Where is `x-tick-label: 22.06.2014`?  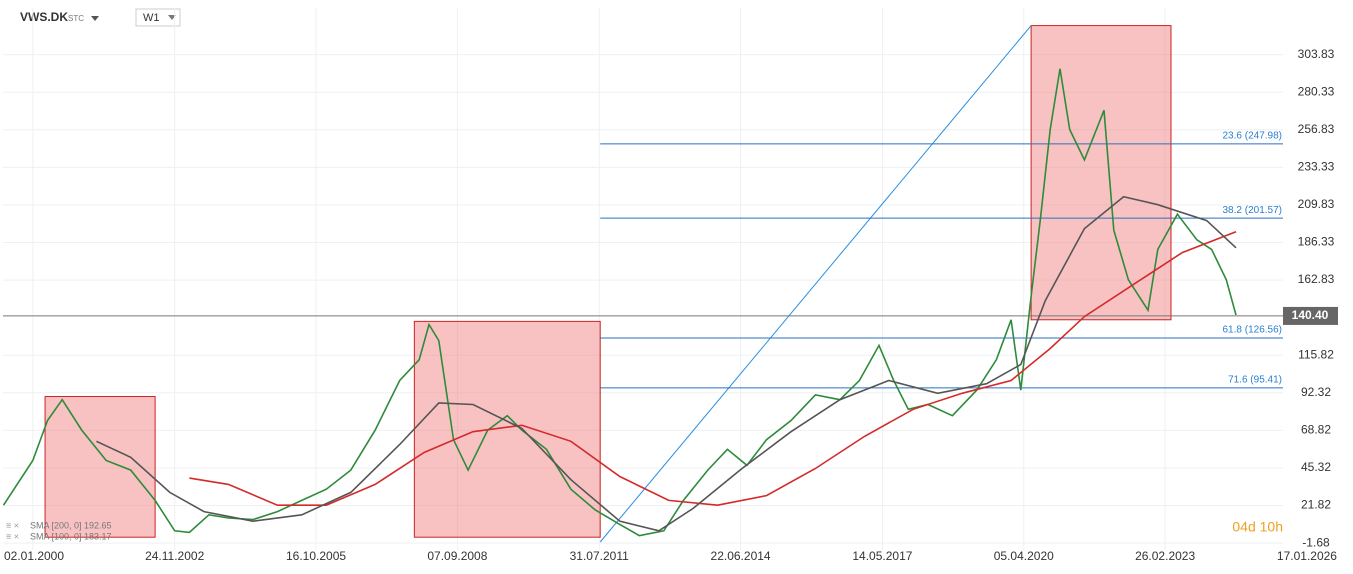
x-tick-label: 22.06.2014 is located at coordinates (741, 556).